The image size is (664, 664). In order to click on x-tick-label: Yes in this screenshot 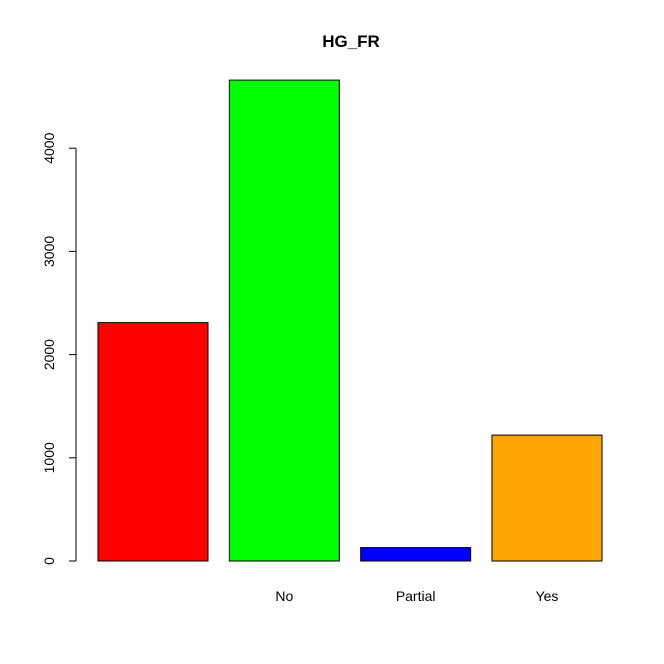, I will do `click(547, 596)`.